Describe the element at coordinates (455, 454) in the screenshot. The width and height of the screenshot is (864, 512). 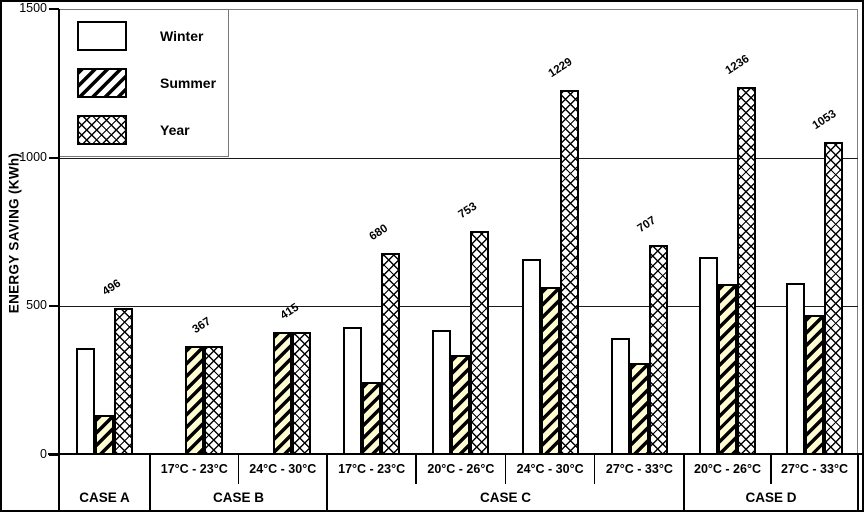
I see `x-axis-line` at that location.